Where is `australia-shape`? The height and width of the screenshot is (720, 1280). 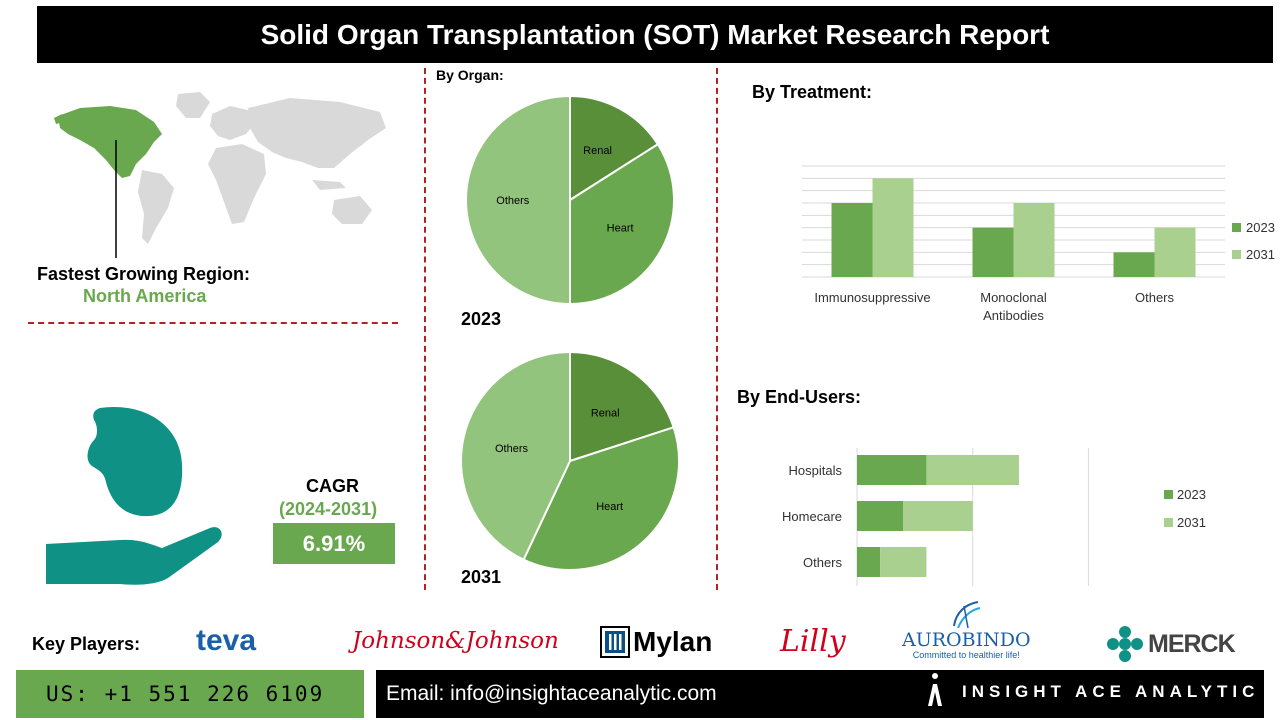 australia-shape is located at coordinates (352, 210).